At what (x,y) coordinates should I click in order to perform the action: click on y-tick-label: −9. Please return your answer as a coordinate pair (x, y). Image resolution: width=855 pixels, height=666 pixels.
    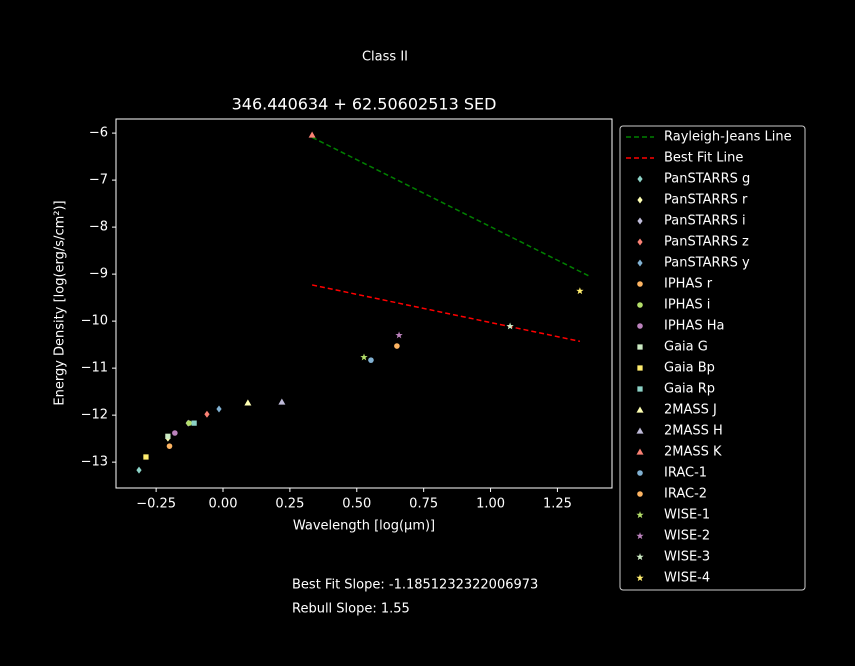
    Looking at the image, I should click on (98, 274).